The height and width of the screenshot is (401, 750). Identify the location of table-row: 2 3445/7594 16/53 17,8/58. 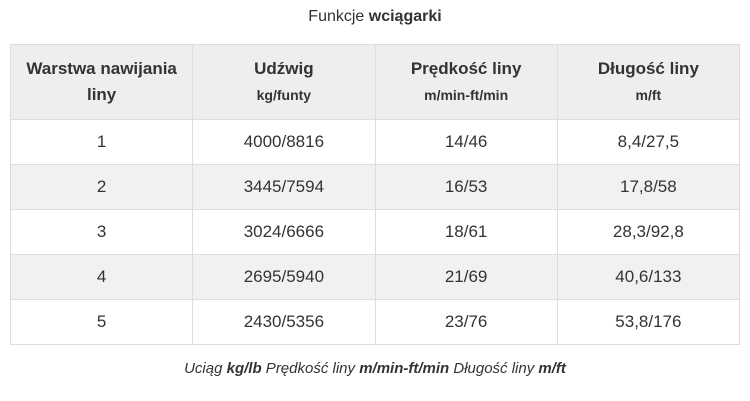
(375, 187).